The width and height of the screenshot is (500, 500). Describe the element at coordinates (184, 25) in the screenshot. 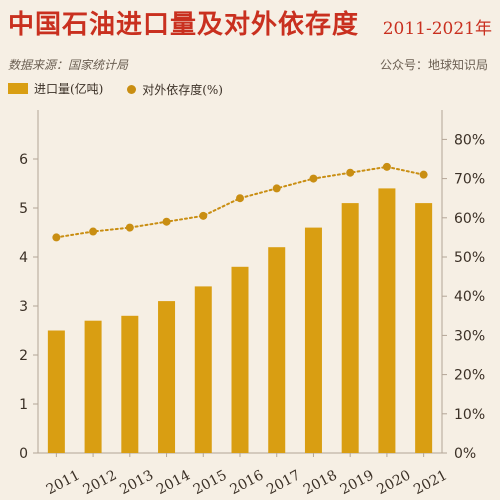

I see `chart-title: 中国石油进口量及对外依存度` at that location.